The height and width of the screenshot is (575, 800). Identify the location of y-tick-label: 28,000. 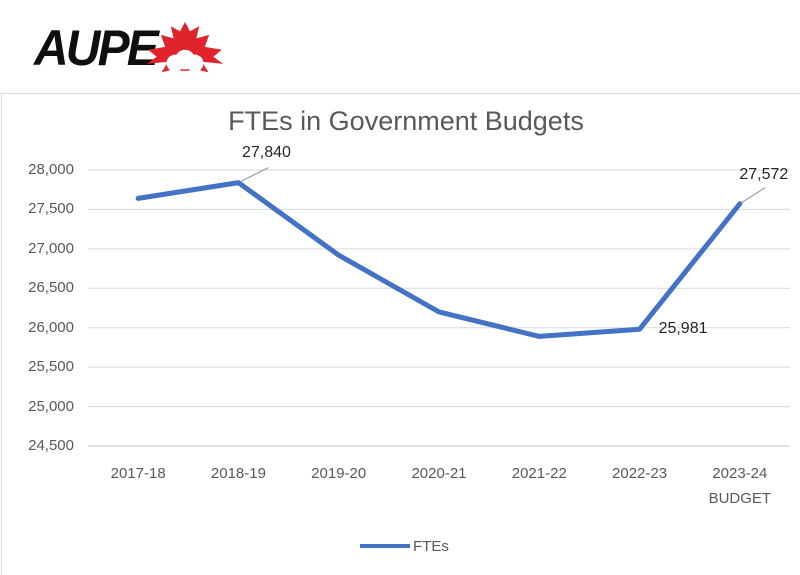
(51, 169).